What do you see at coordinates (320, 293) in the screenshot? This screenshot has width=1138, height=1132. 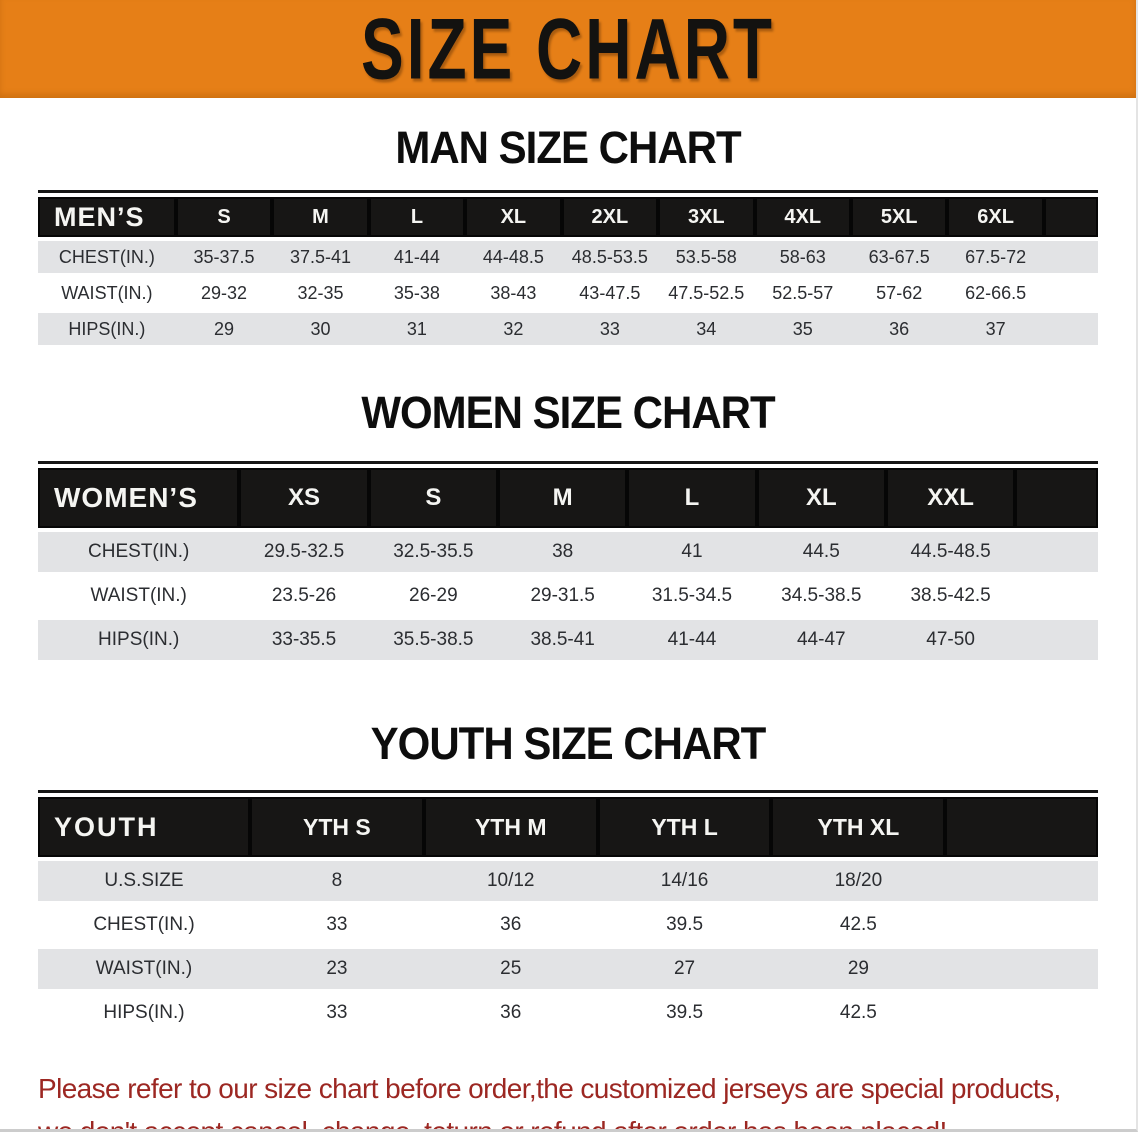 I see `size-value-cell: 32-35` at bounding box center [320, 293].